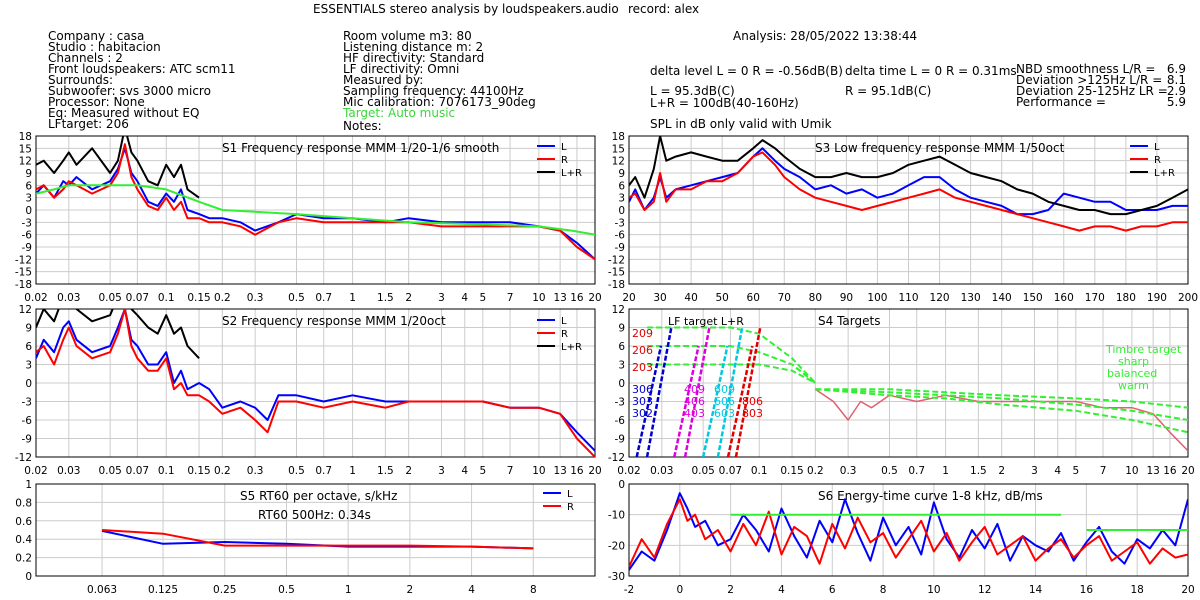  I want to click on delta-time: delta time L = 0 R = 0.31ms, so click(931, 71).